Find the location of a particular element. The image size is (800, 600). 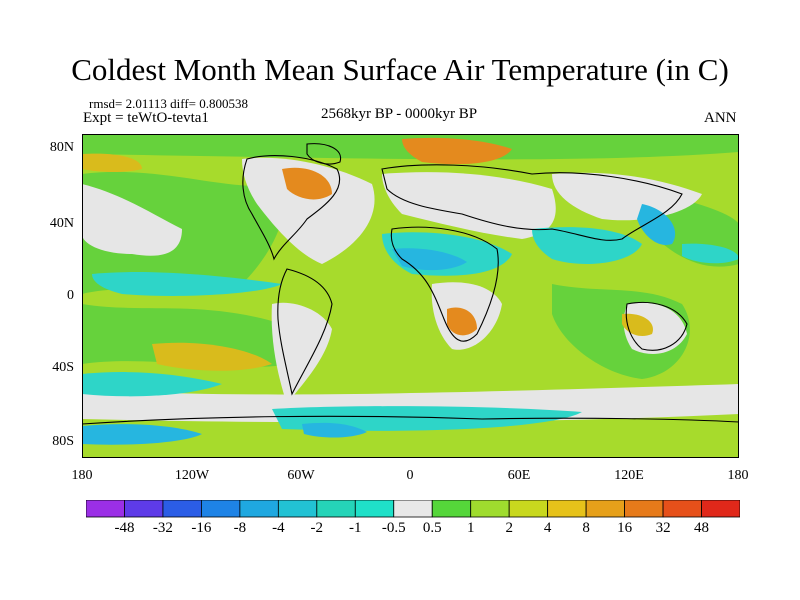

colorbar-label: -1 is located at coordinates (355, 528).